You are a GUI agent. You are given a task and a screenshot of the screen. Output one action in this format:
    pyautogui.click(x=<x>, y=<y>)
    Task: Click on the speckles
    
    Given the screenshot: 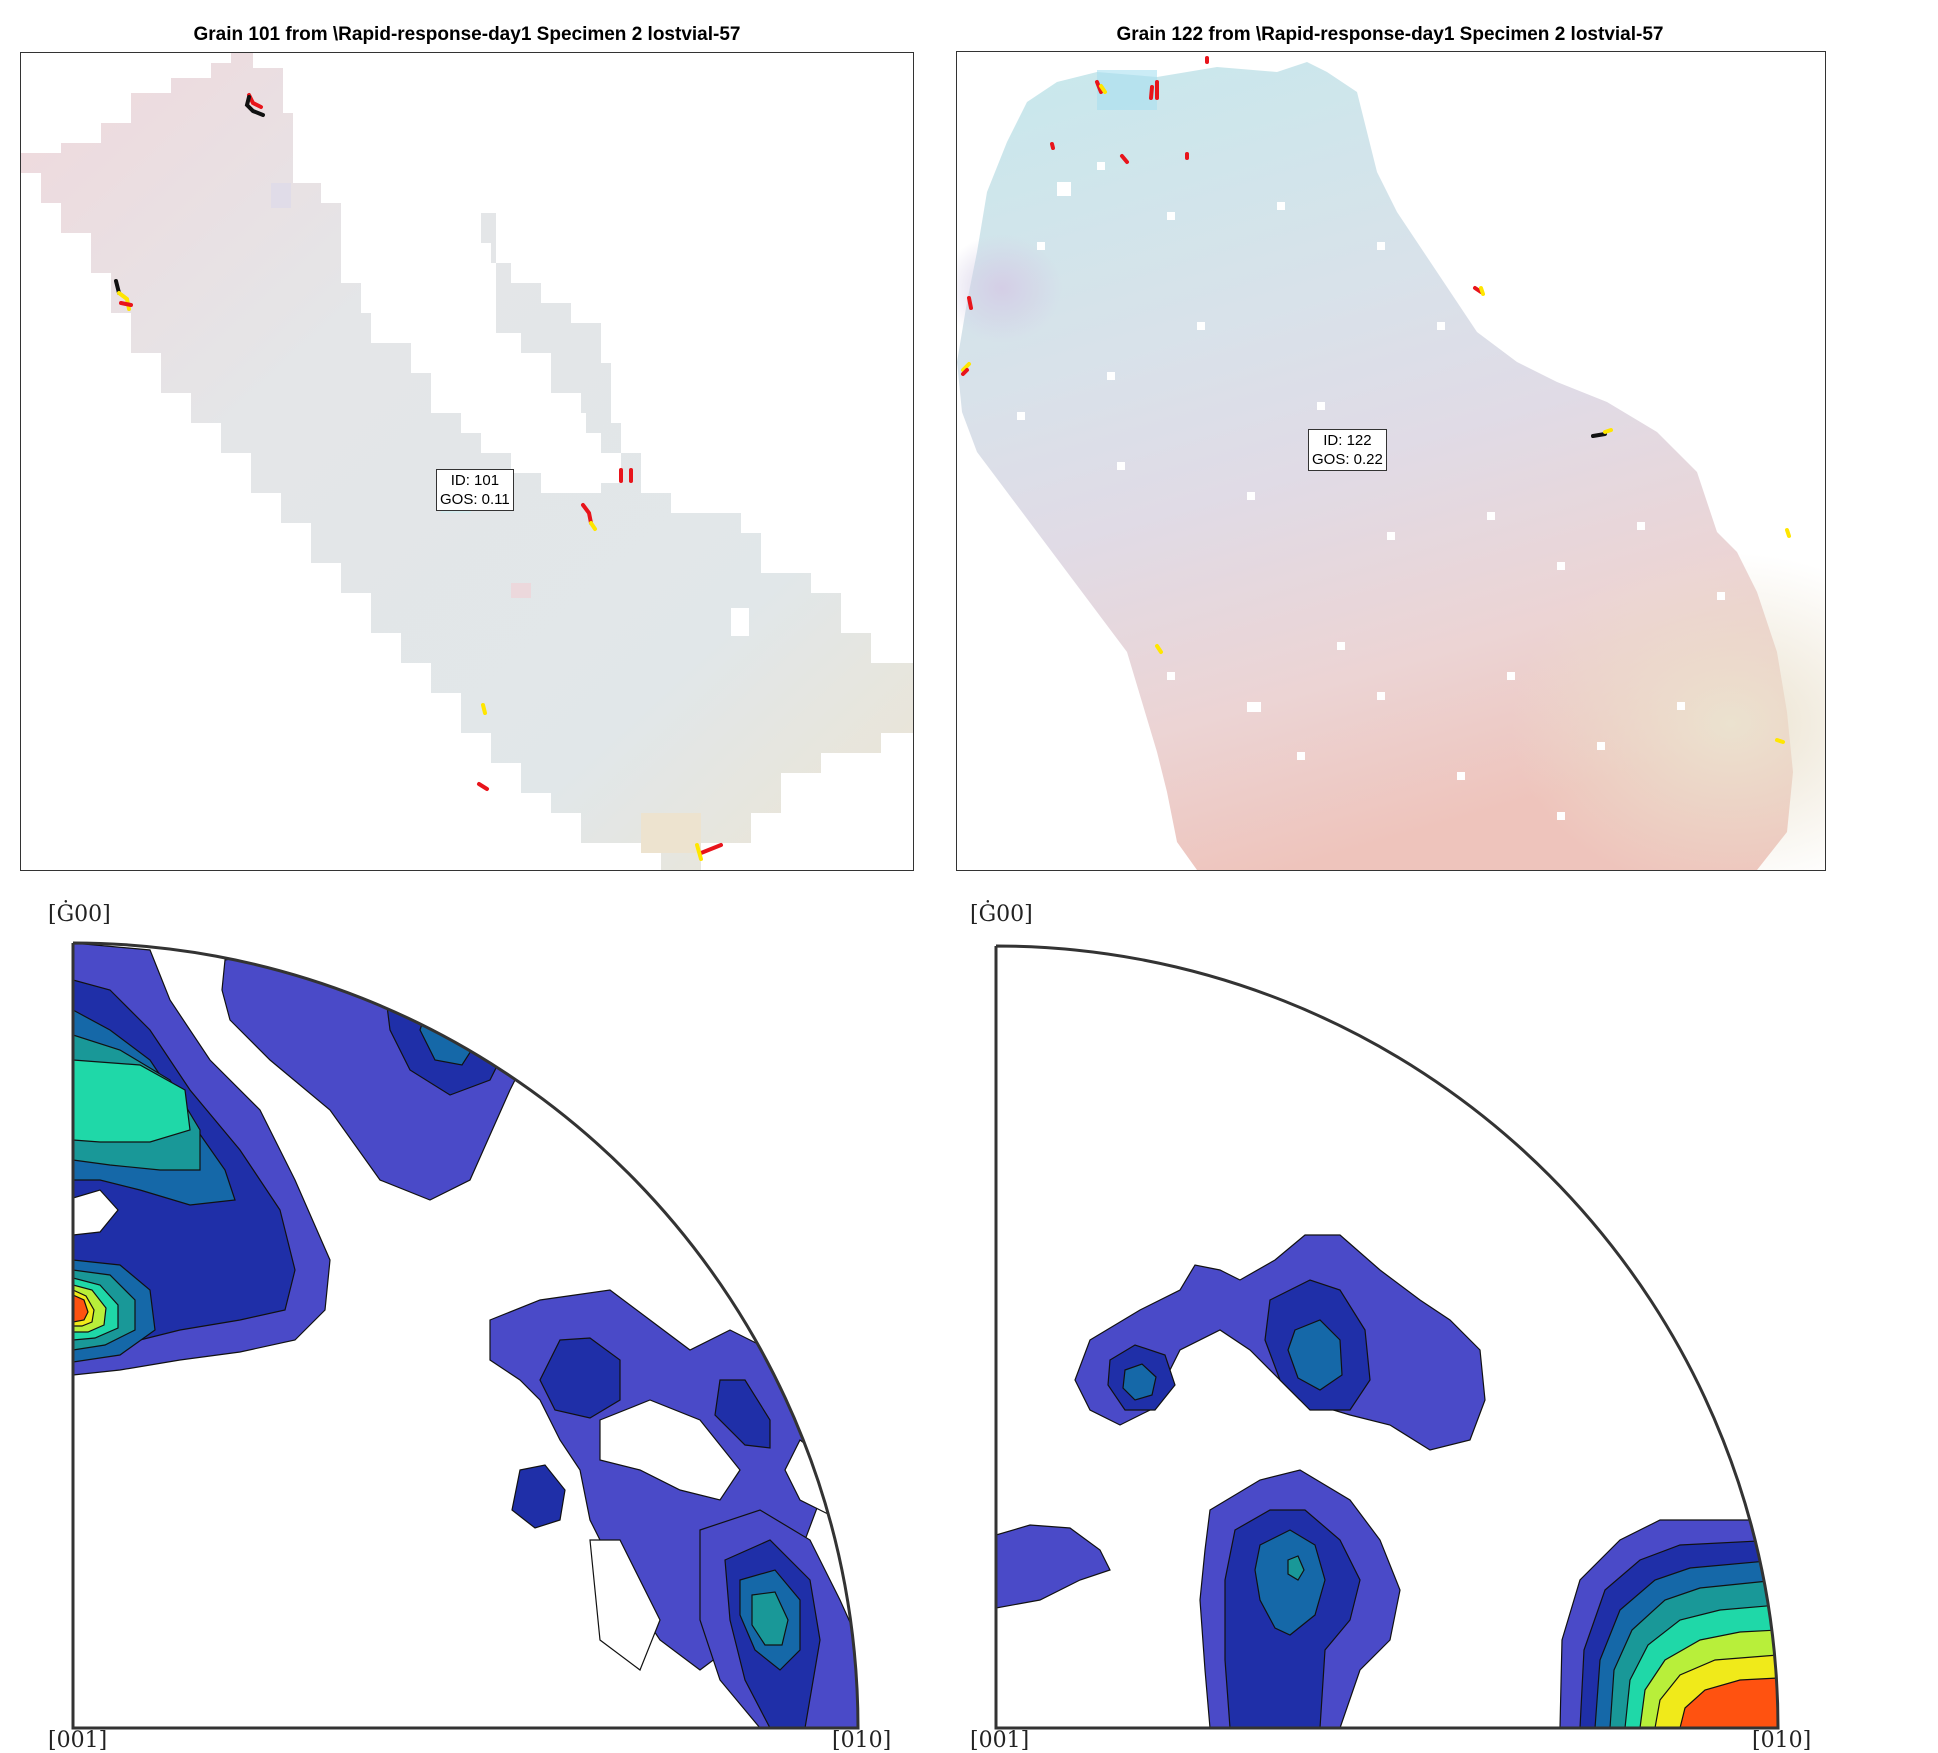 What is the action you would take?
    pyautogui.click(x=1371, y=491)
    